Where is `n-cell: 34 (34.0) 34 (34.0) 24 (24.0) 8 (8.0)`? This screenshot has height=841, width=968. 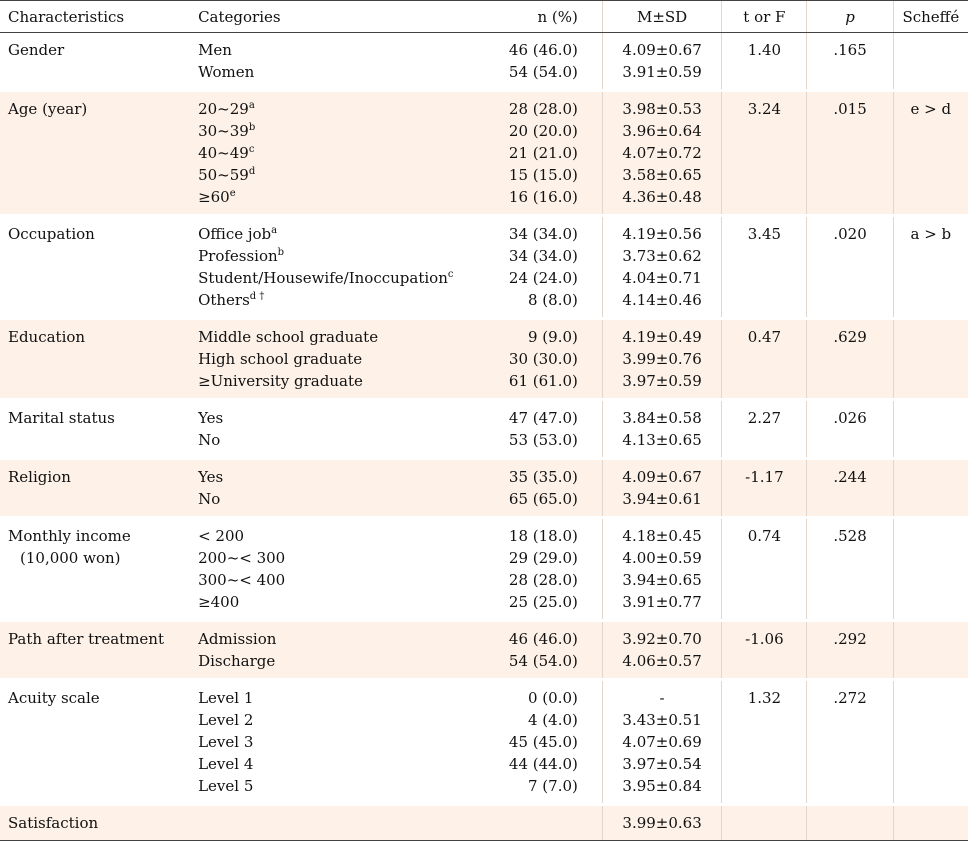
n-cell: 34 (34.0) 34 (34.0) 24 (24.0) 8 (8.0) is located at coordinates (551, 266).